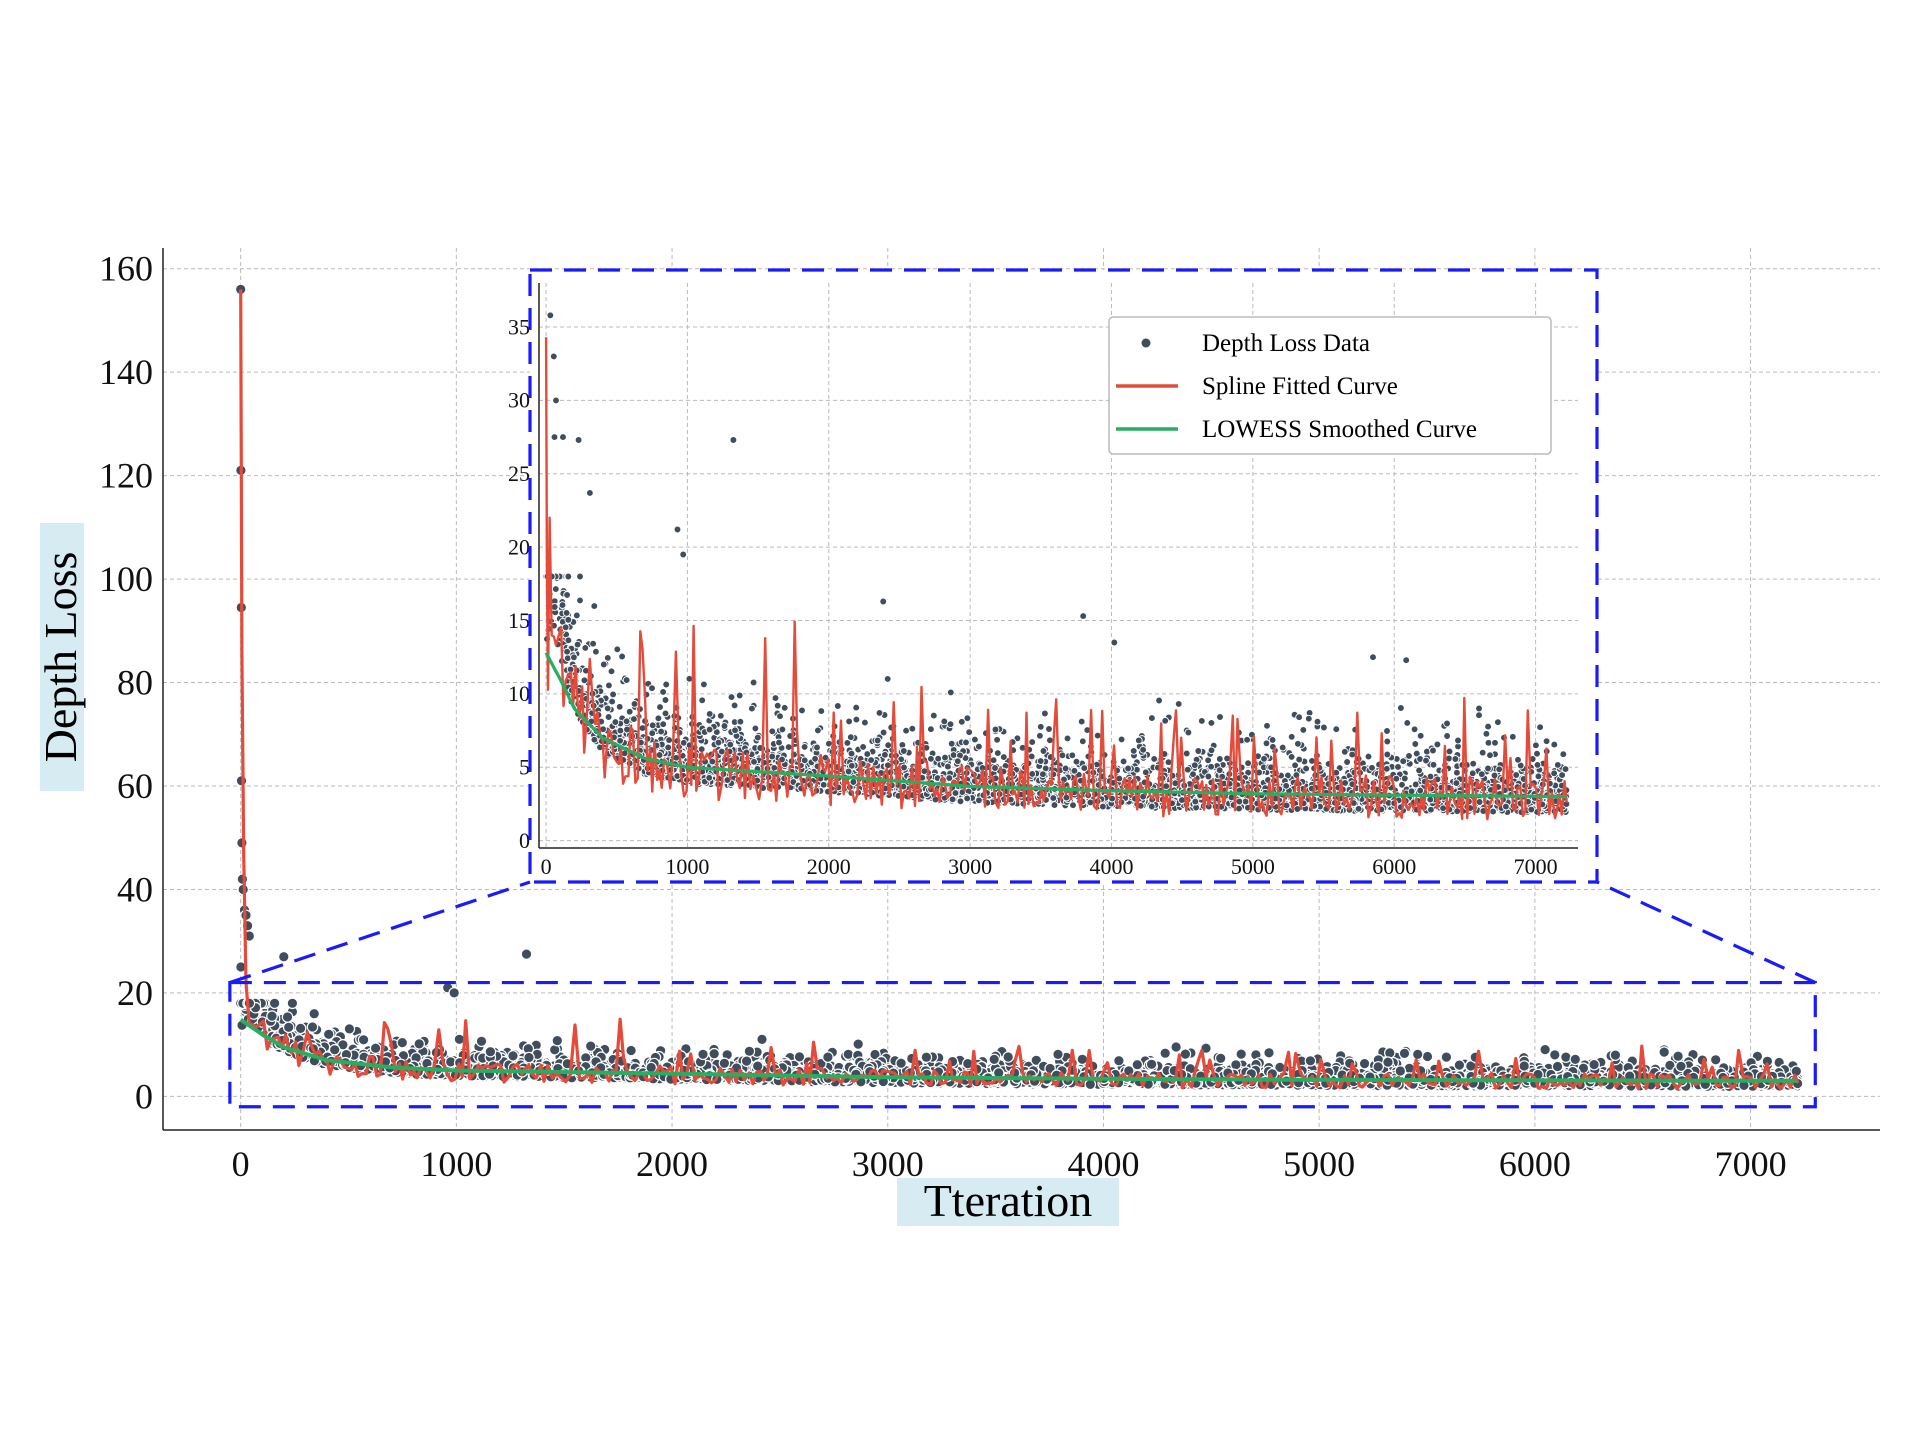  Describe the element at coordinates (1319, 1164) in the screenshot. I see `x-tick-label: 5000` at that location.